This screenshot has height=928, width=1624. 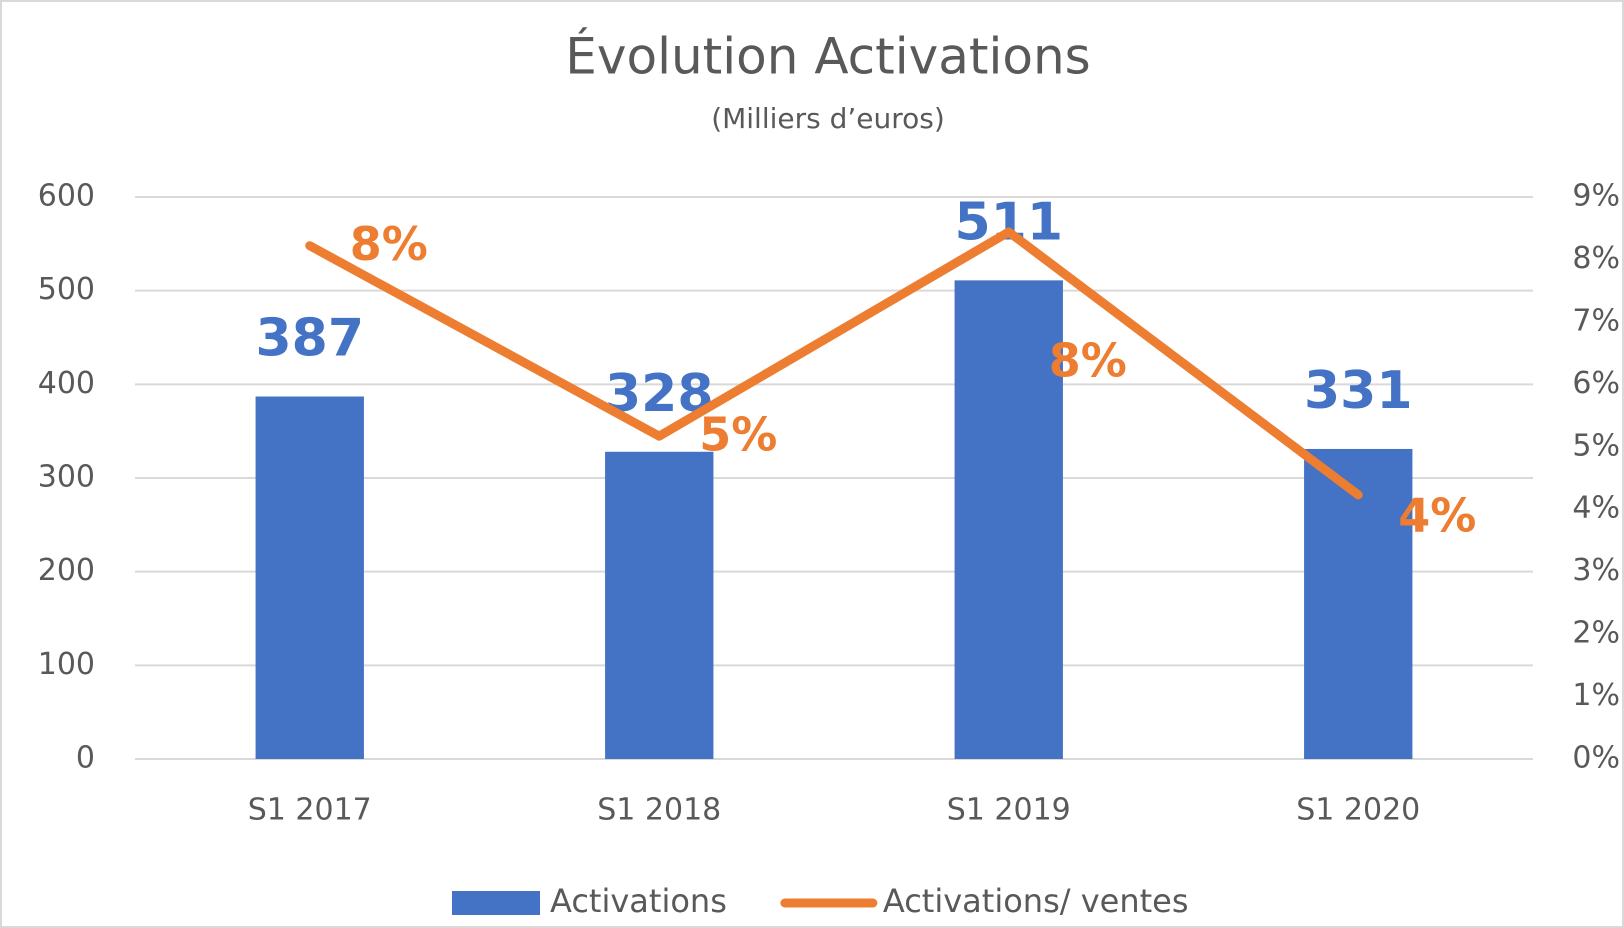 What do you see at coordinates (827, 56) in the screenshot?
I see `chart-title: Évolution Activations` at bounding box center [827, 56].